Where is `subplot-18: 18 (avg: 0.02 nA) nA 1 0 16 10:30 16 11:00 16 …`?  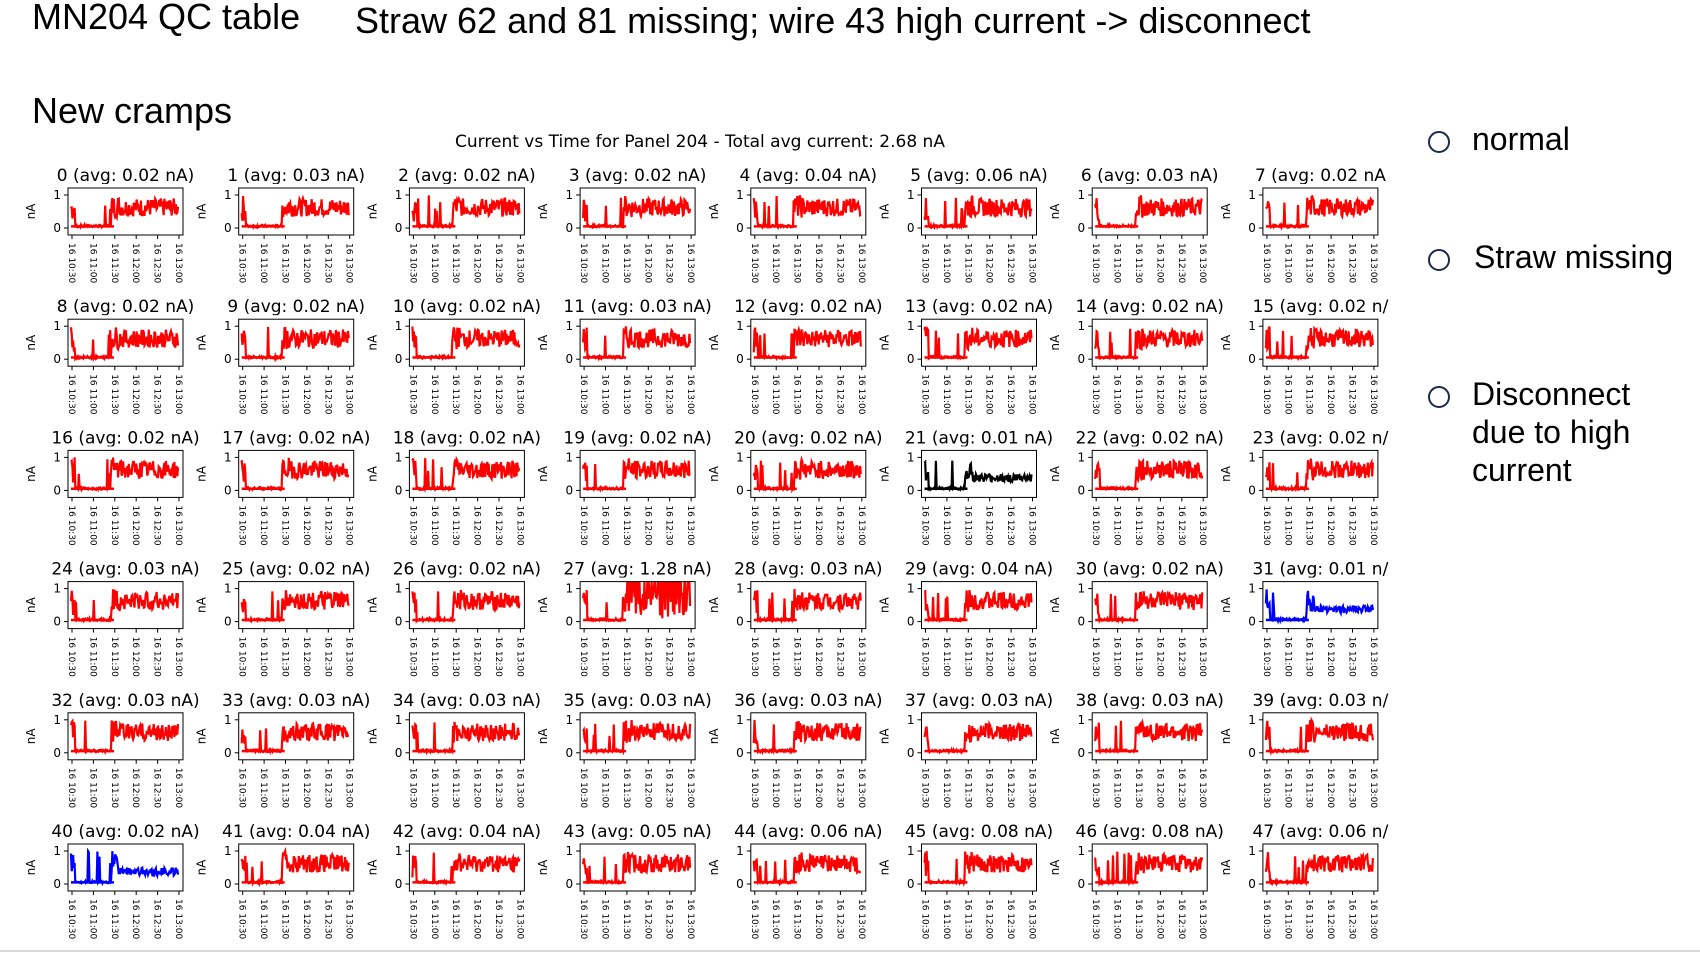 subplot-18: 18 (avg: 0.02 nA) nA 1 0 16 10:30 16 11:00 16 … is located at coordinates (453, 487).